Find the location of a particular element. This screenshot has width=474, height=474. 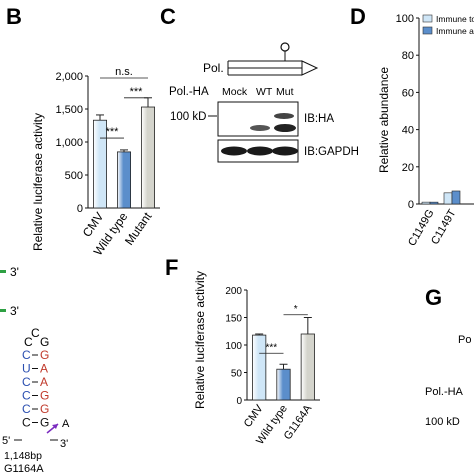

mutation-label: G1164A is located at coordinates (24, 468).